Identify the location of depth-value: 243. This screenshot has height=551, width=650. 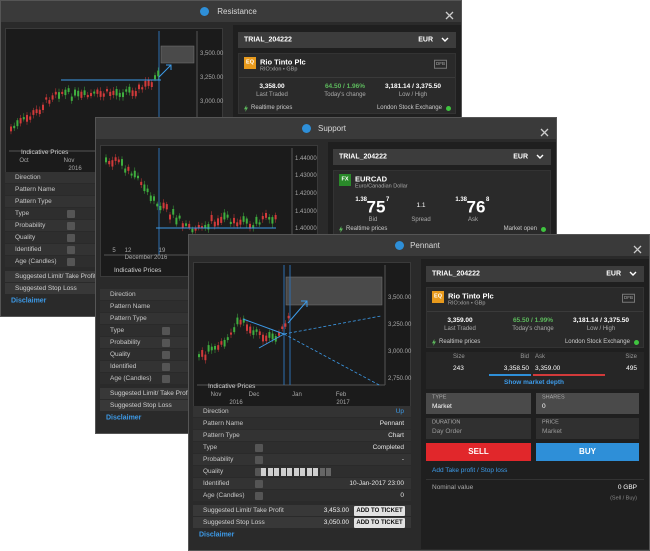
(458, 368).